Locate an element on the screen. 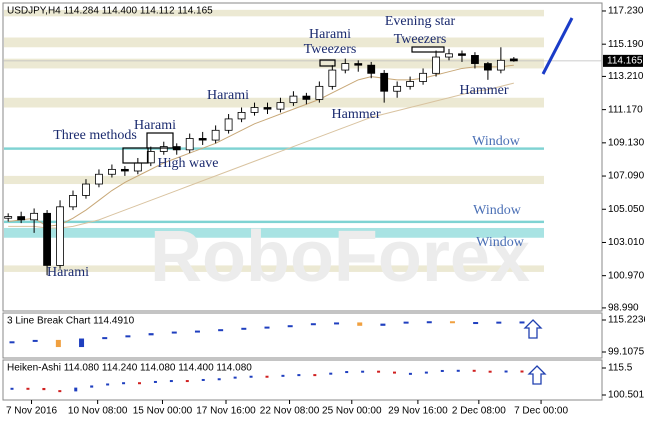  y-tick-label: 113.210 is located at coordinates (626, 76).